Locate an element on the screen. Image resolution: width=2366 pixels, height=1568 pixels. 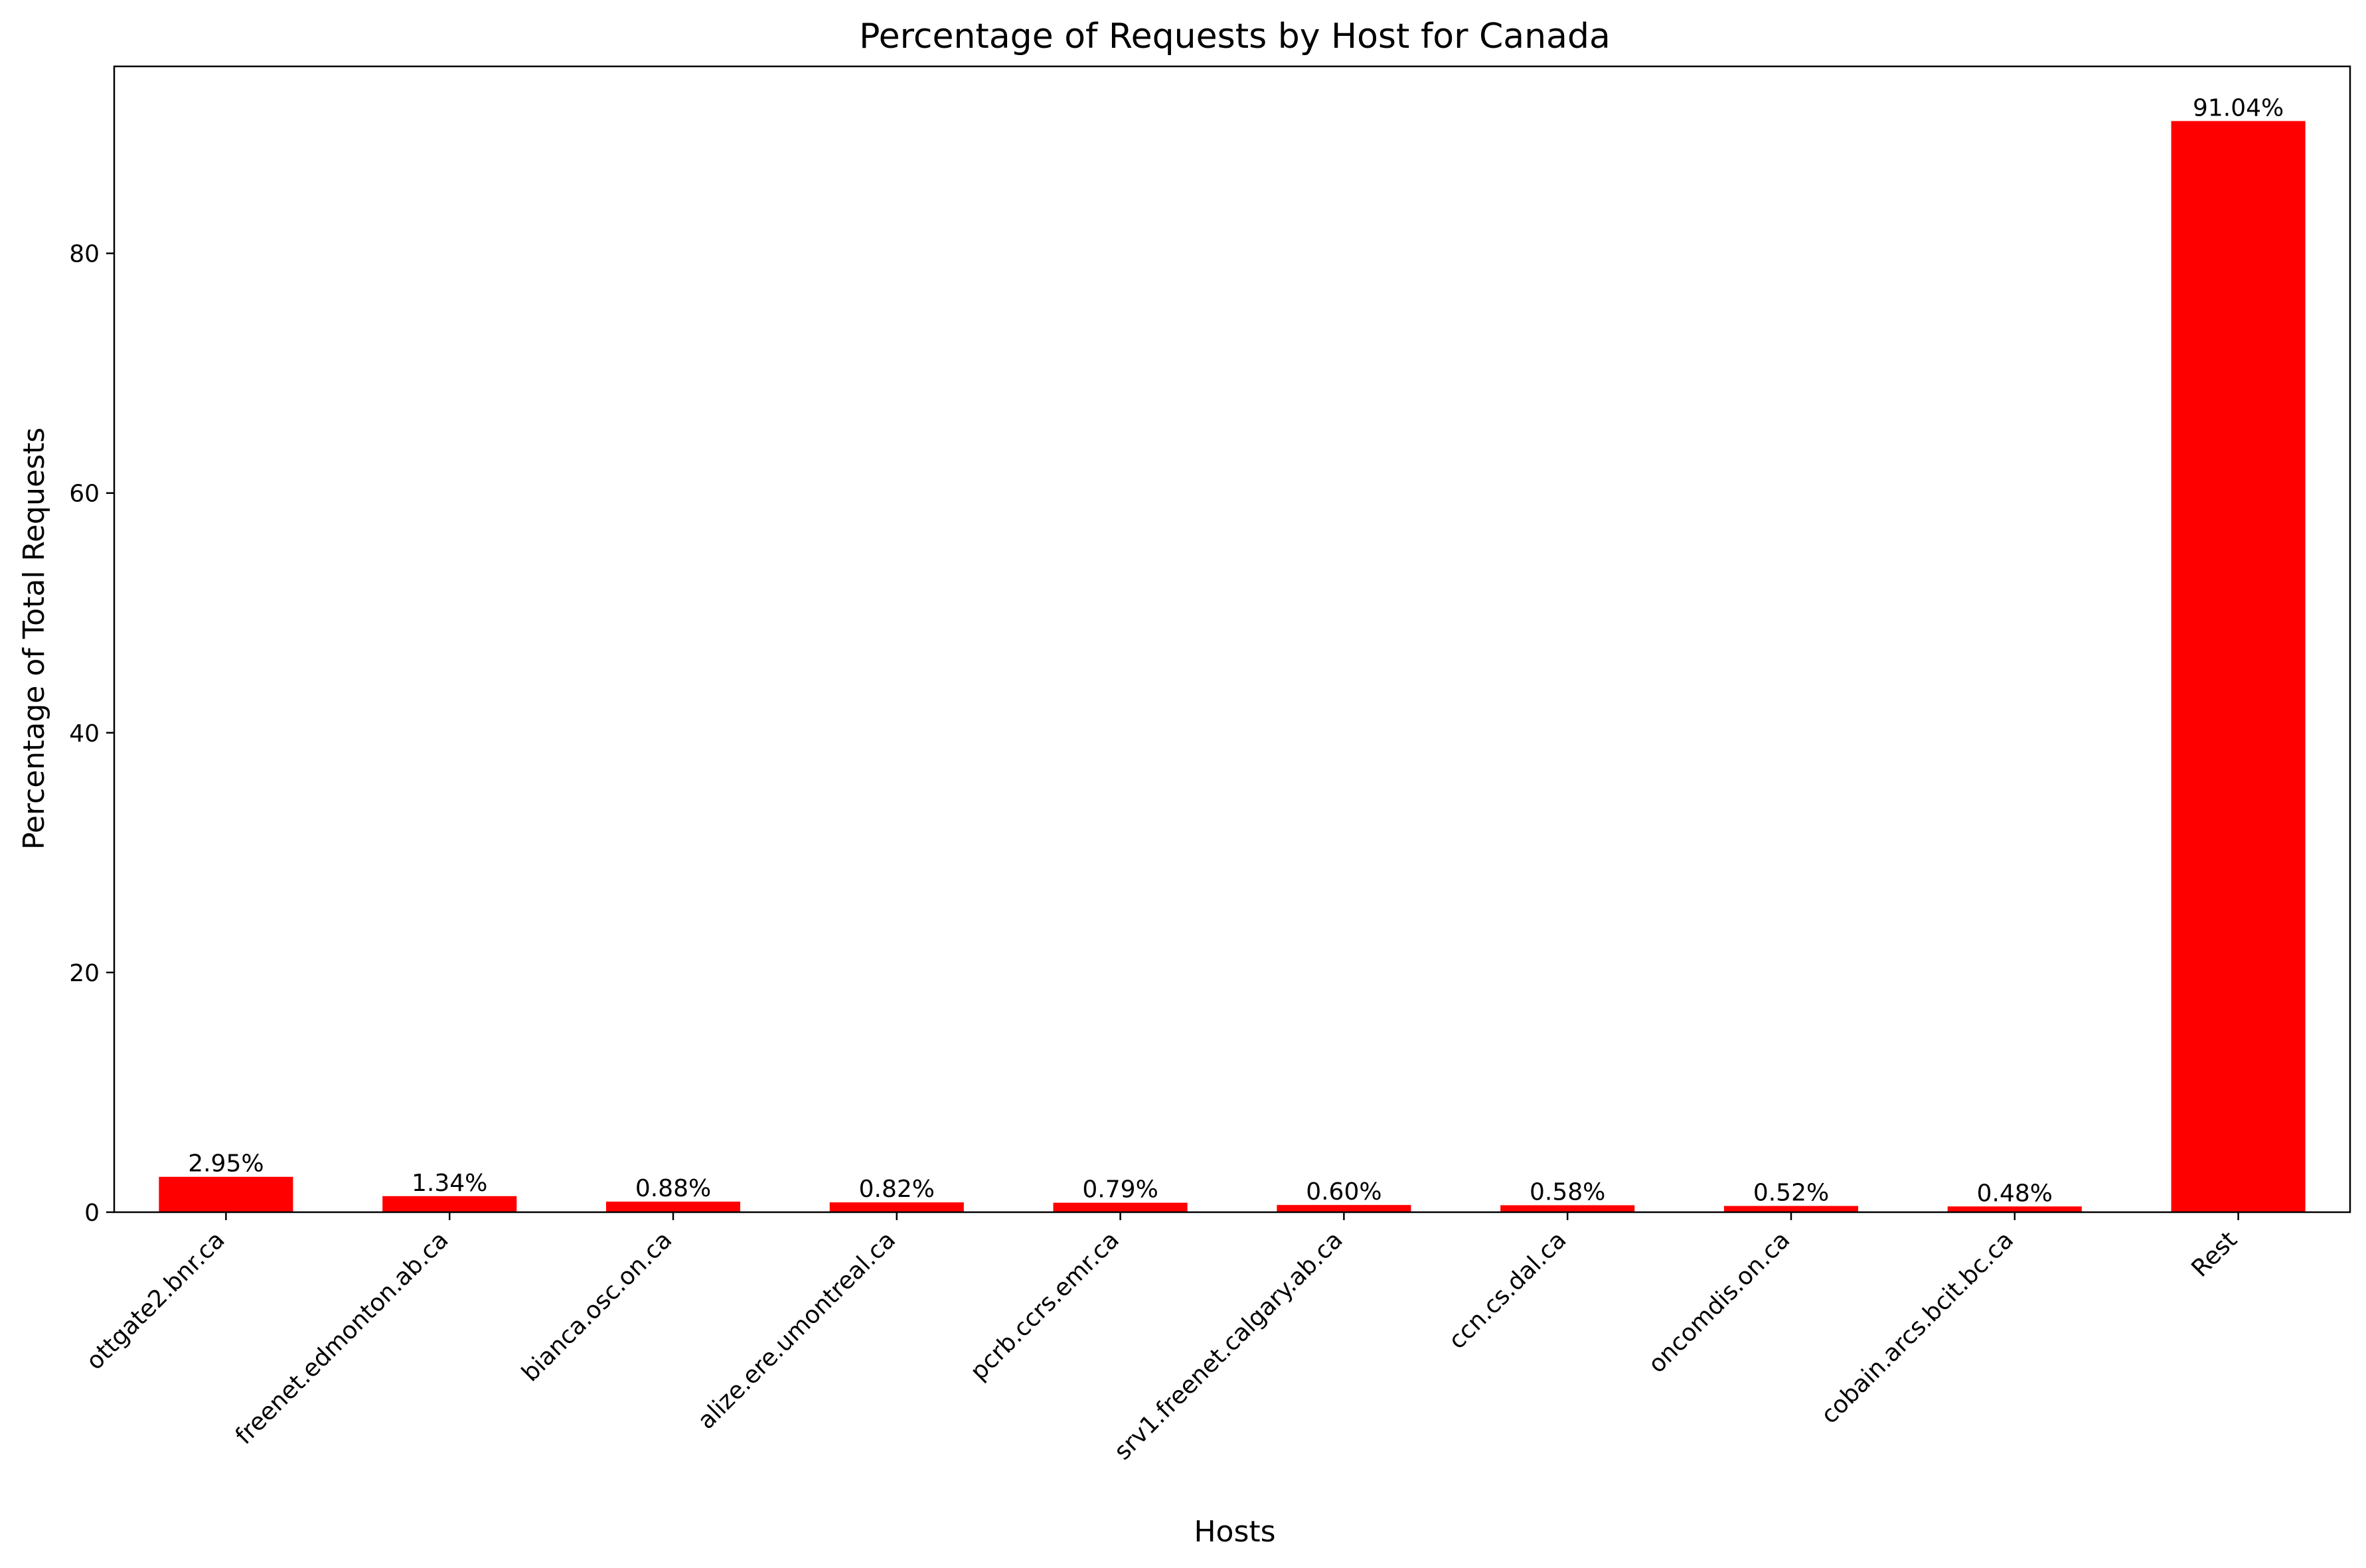
y-tick-label: 40 is located at coordinates (85, 733).